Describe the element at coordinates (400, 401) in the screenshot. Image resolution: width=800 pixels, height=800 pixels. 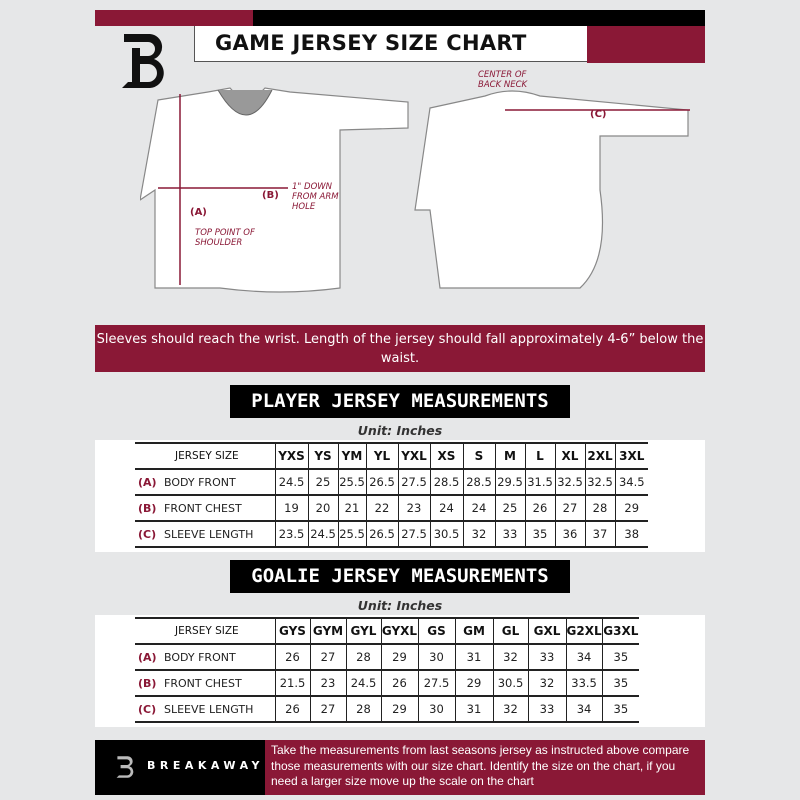
I see `player-section-title: PLAYER JERSEY MEASUREMENTS` at that location.